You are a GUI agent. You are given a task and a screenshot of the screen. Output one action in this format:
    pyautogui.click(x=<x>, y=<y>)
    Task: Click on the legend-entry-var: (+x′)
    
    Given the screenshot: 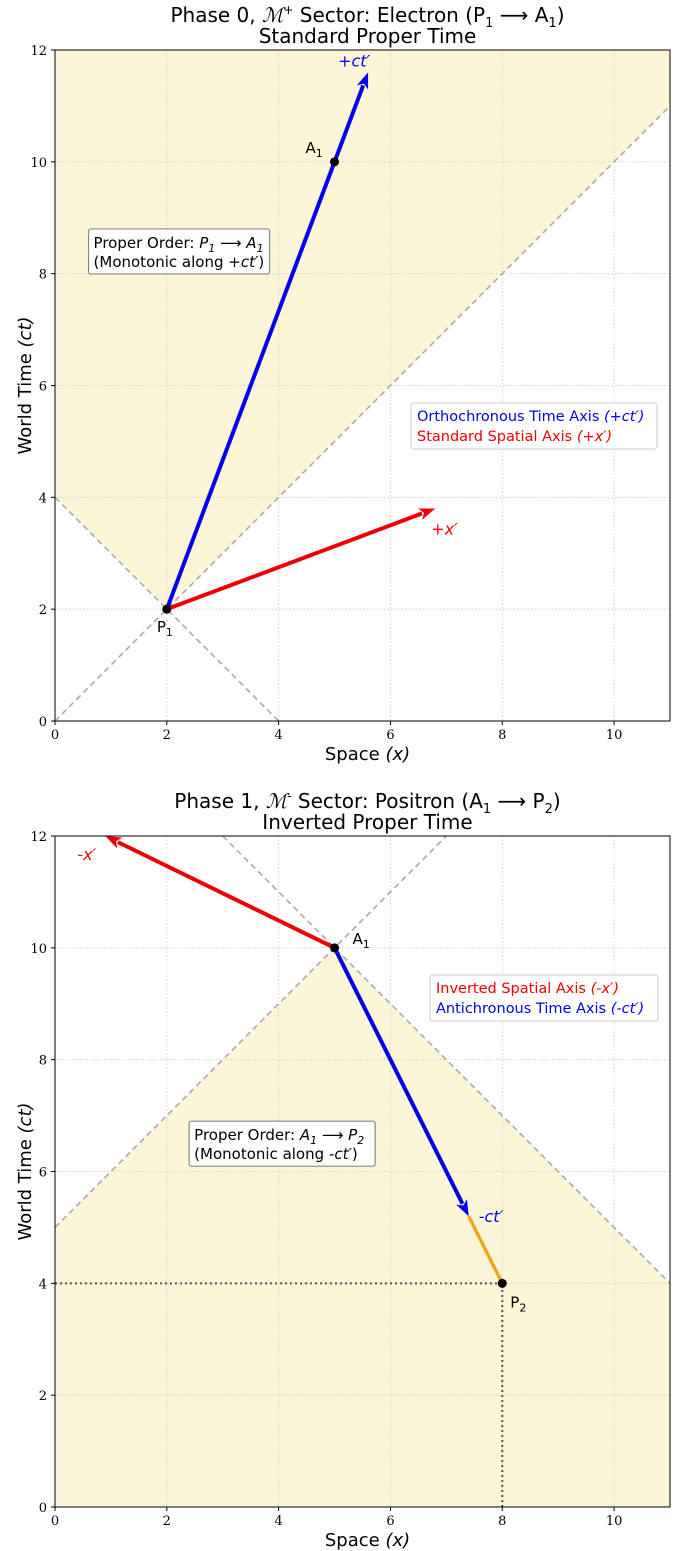 What is the action you would take?
    pyautogui.click(x=594, y=437)
    